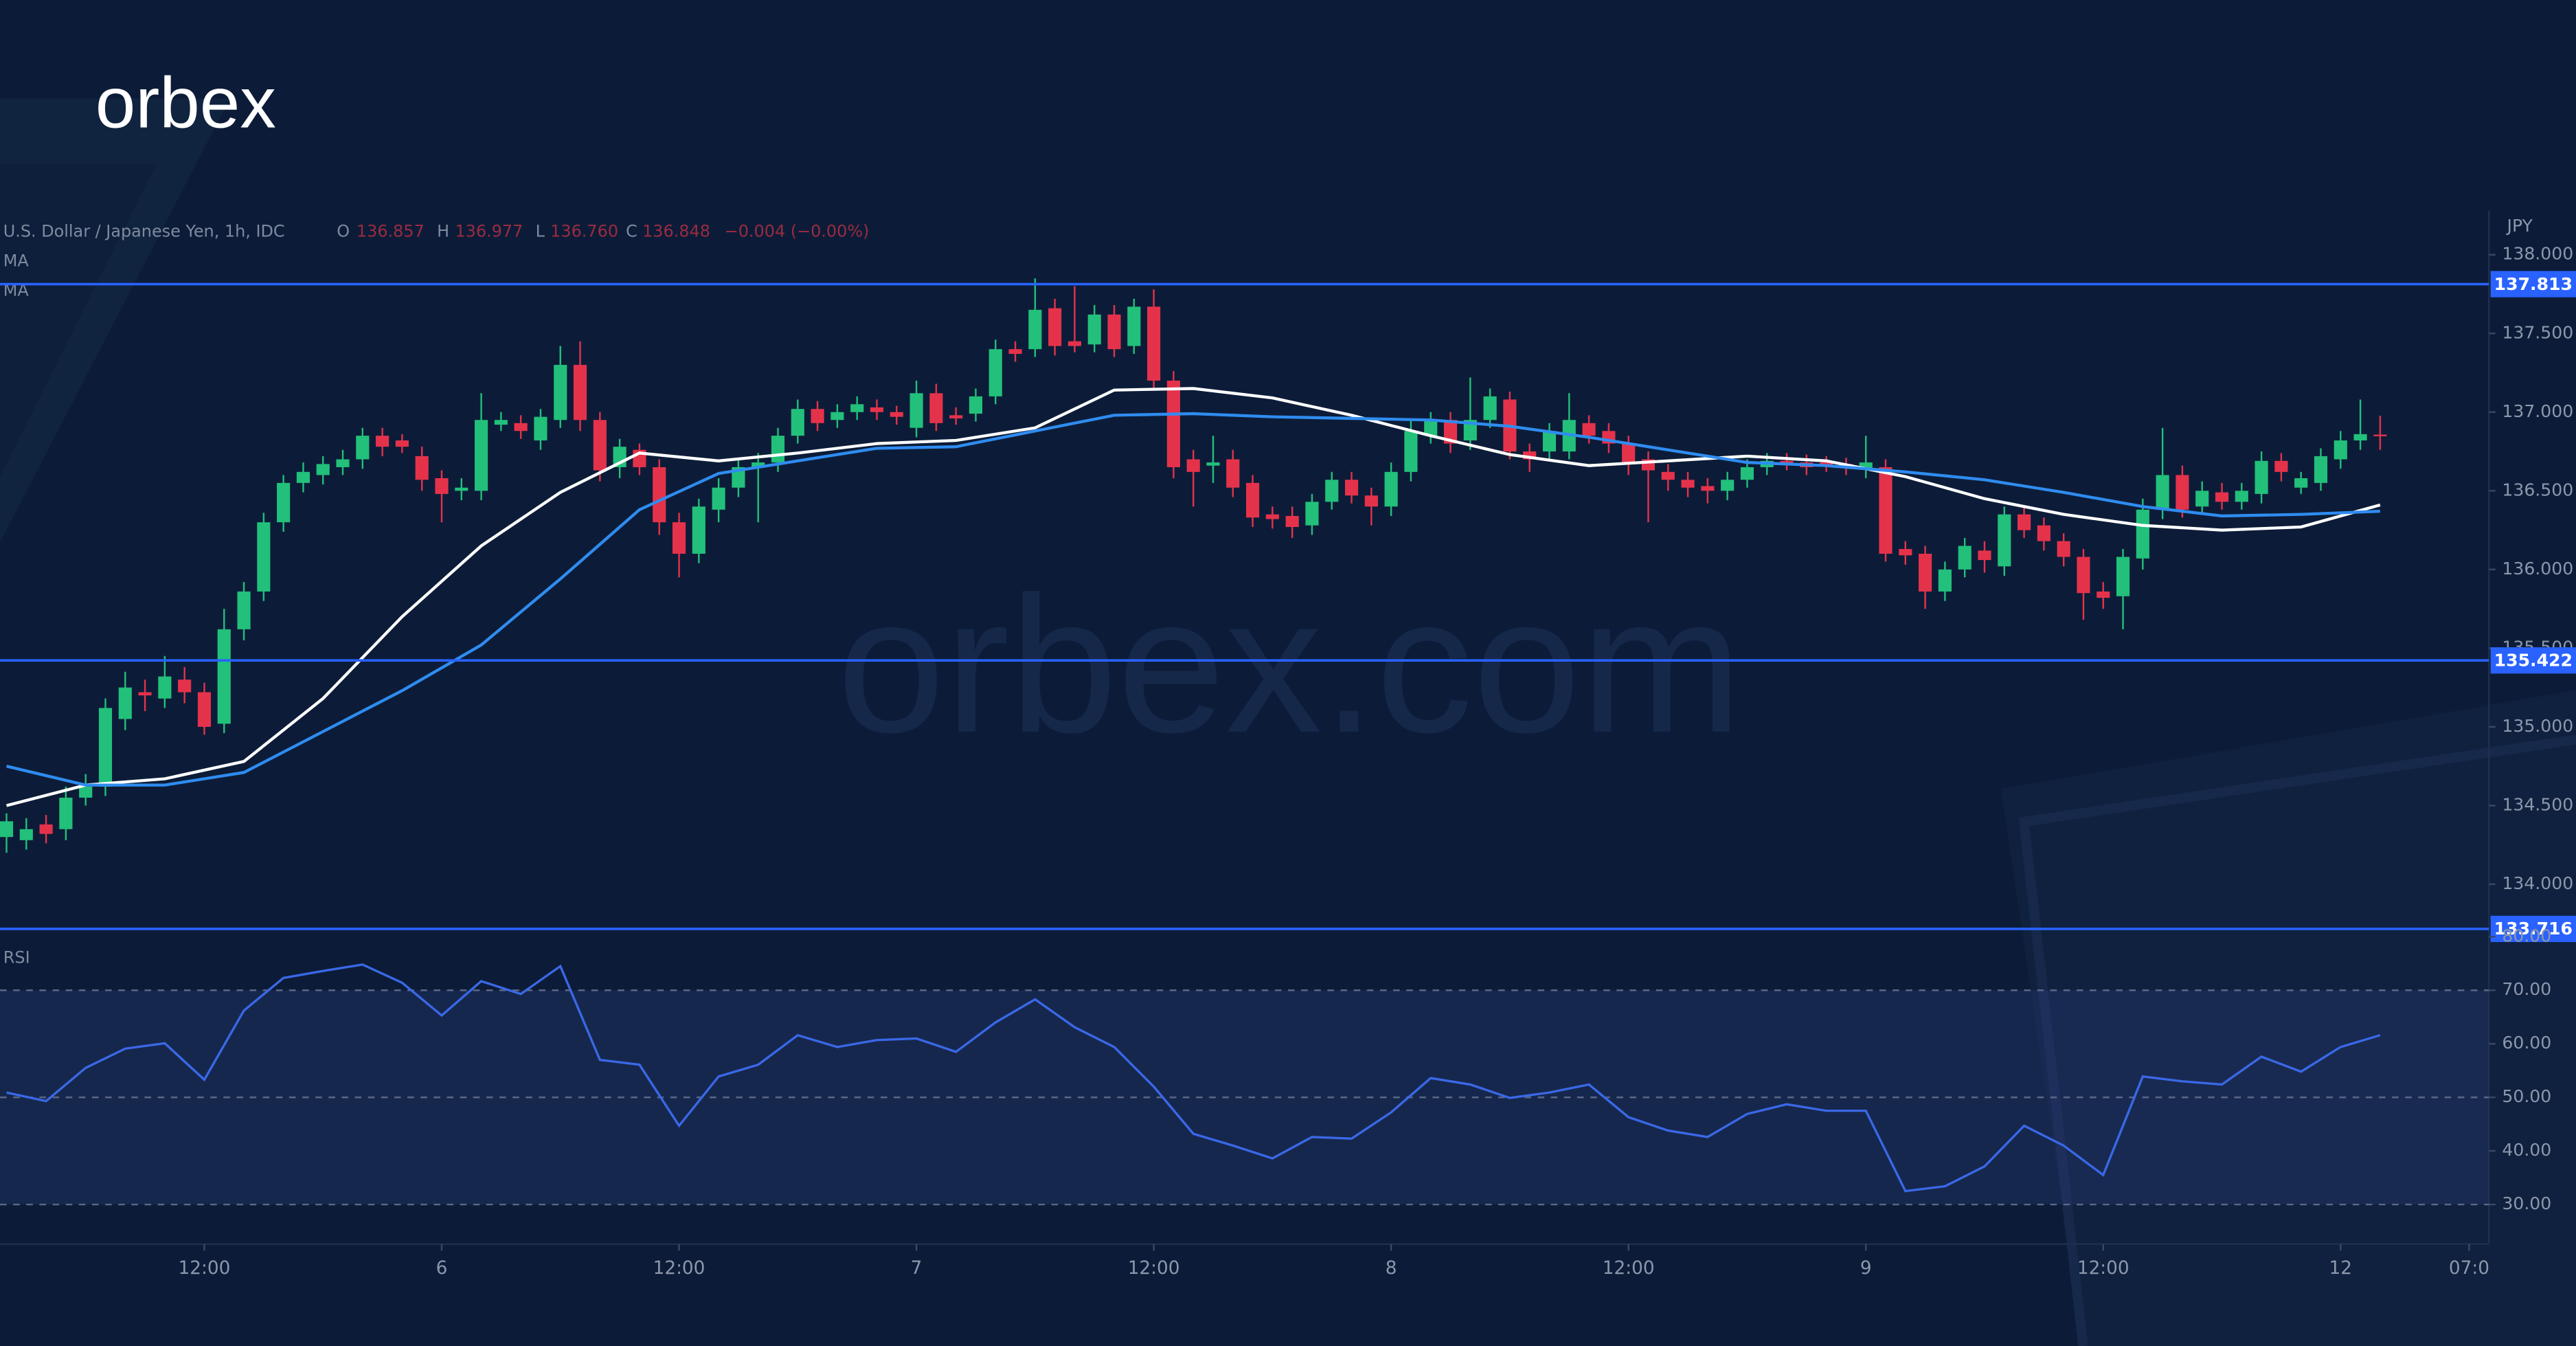 This screenshot has height=1346, width=2576. Describe the element at coordinates (2537, 569) in the screenshot. I see `y-tick-label: 136.000` at that location.